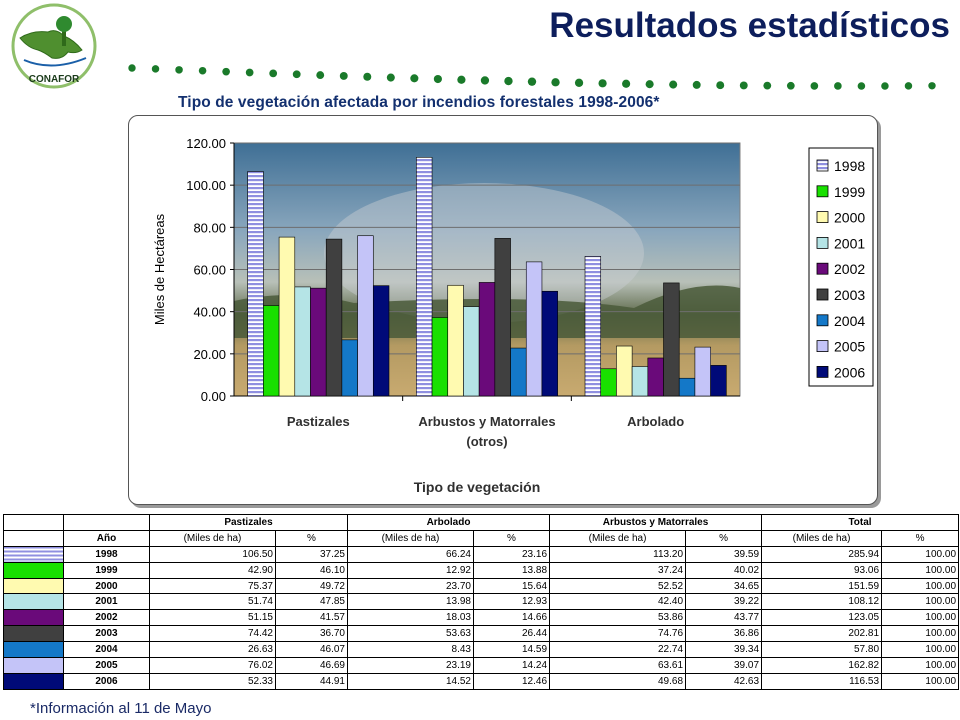 This screenshot has width=960, height=720. What do you see at coordinates (106, 570) in the screenshot?
I see `year-cell: 1999` at bounding box center [106, 570].